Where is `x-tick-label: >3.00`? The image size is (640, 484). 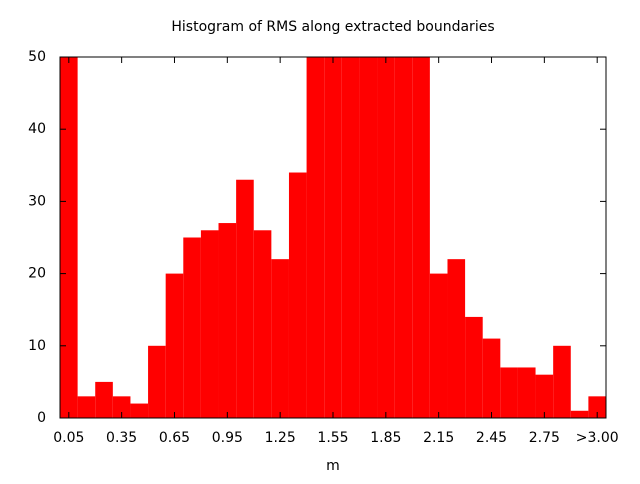
x-tick-label: >3.00 is located at coordinates (597, 438).